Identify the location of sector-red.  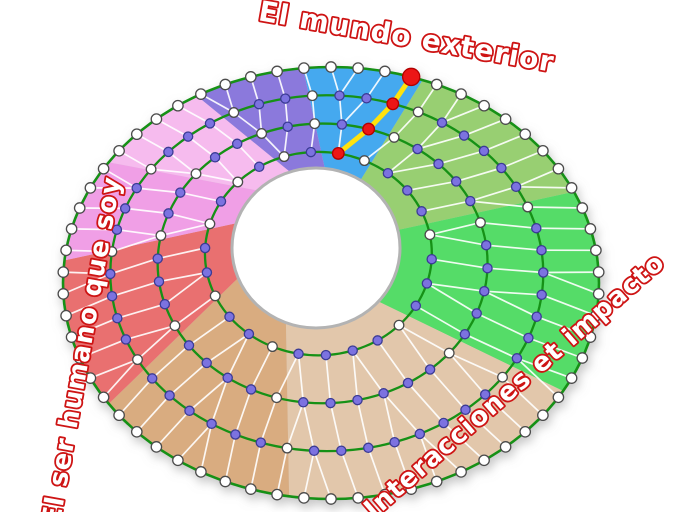
(151, 313).